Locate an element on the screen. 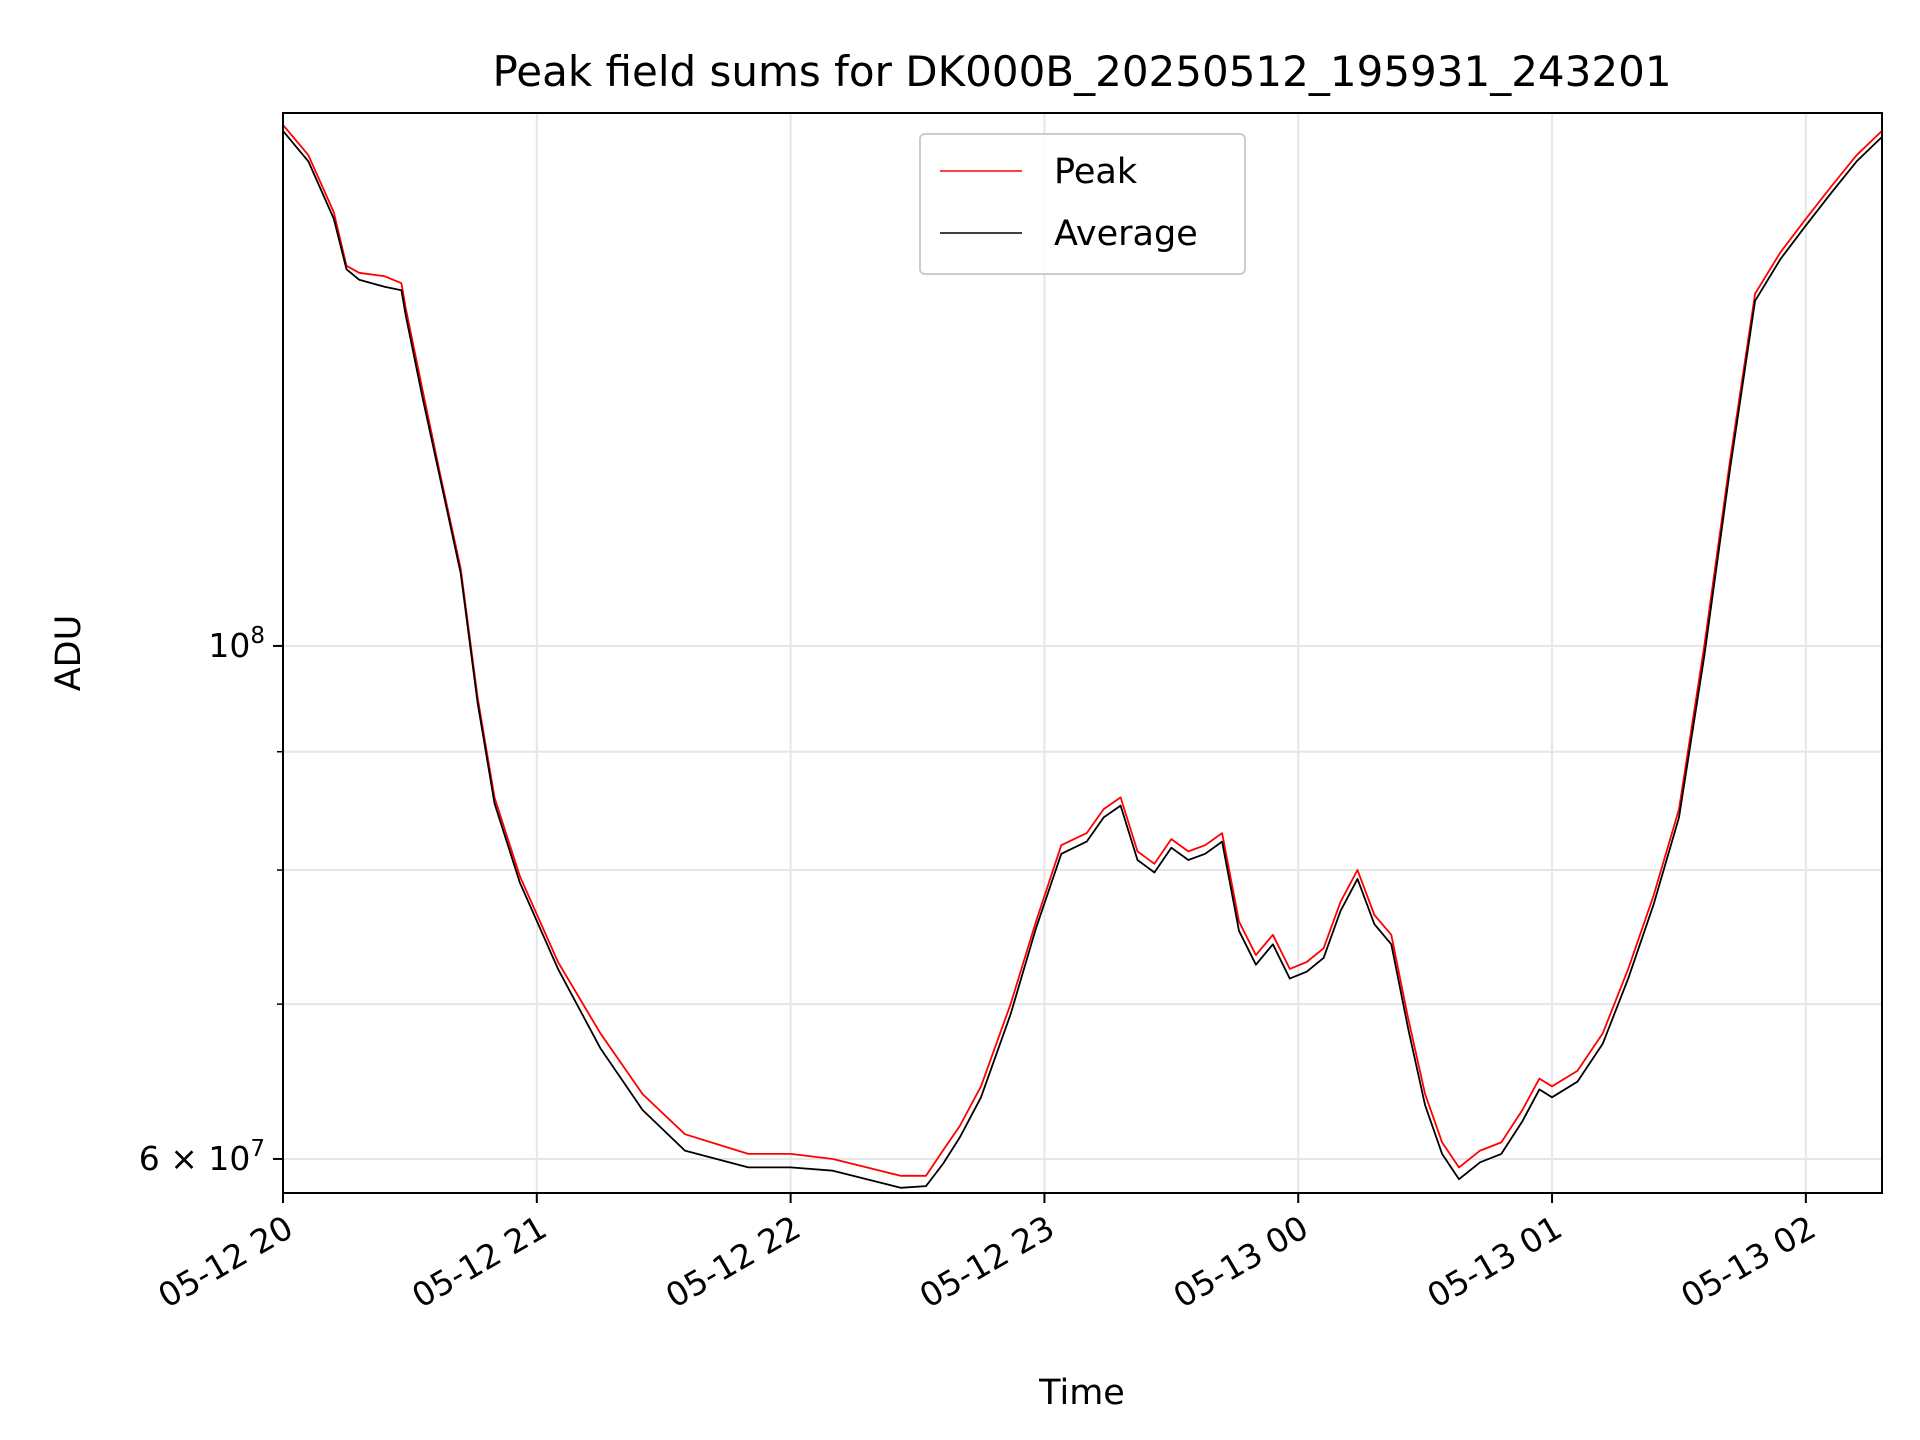 Image resolution: width=1920 pixels, height=1440 pixels. x-axis-title: Time is located at coordinates (1081, 1393).